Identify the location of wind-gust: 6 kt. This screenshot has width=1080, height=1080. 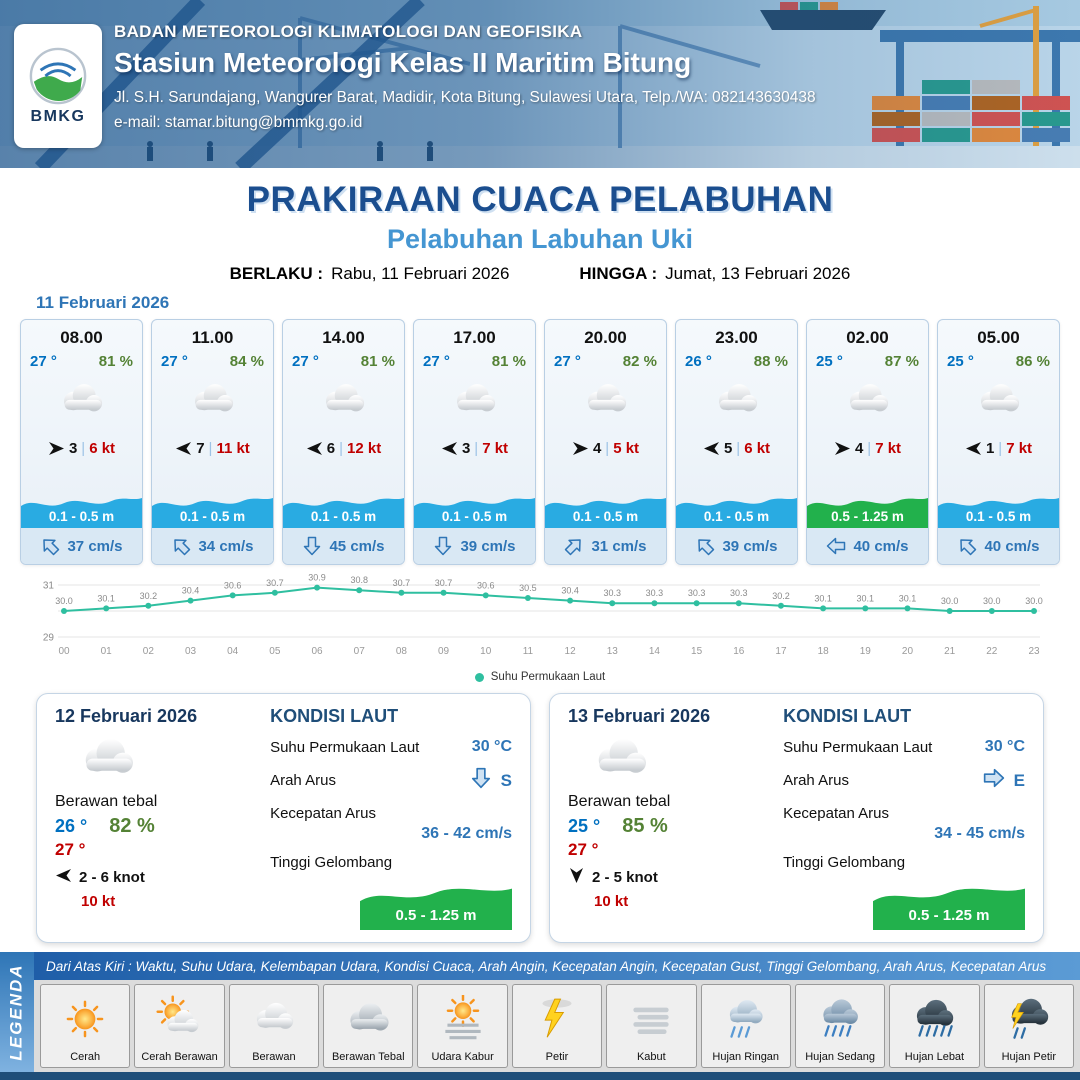
(757, 448).